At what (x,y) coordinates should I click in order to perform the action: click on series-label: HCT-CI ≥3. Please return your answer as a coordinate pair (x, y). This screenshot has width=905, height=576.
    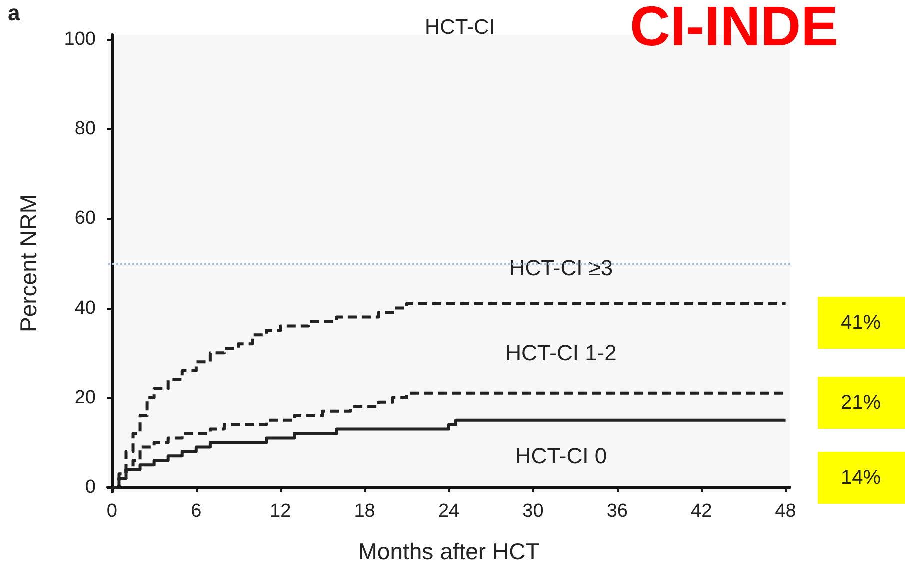
    Looking at the image, I should click on (561, 267).